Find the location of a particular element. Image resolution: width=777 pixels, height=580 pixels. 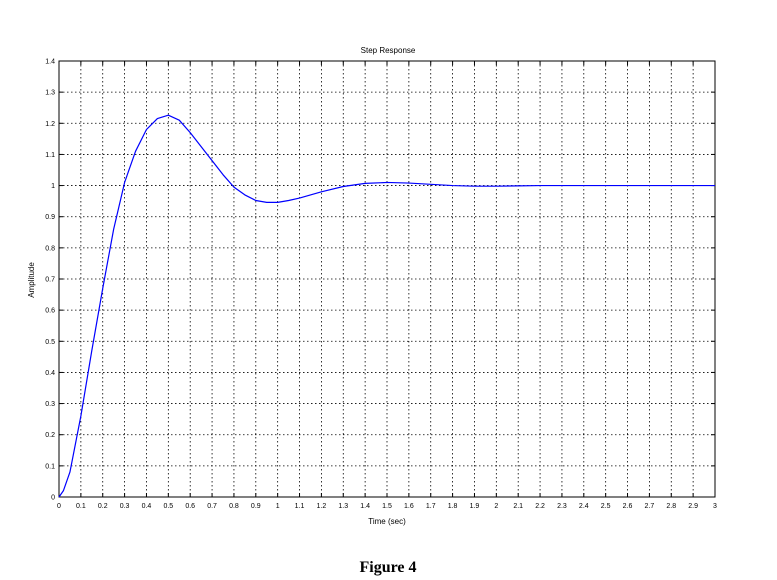

y-tick-label: 1.1 is located at coordinates (50, 155).